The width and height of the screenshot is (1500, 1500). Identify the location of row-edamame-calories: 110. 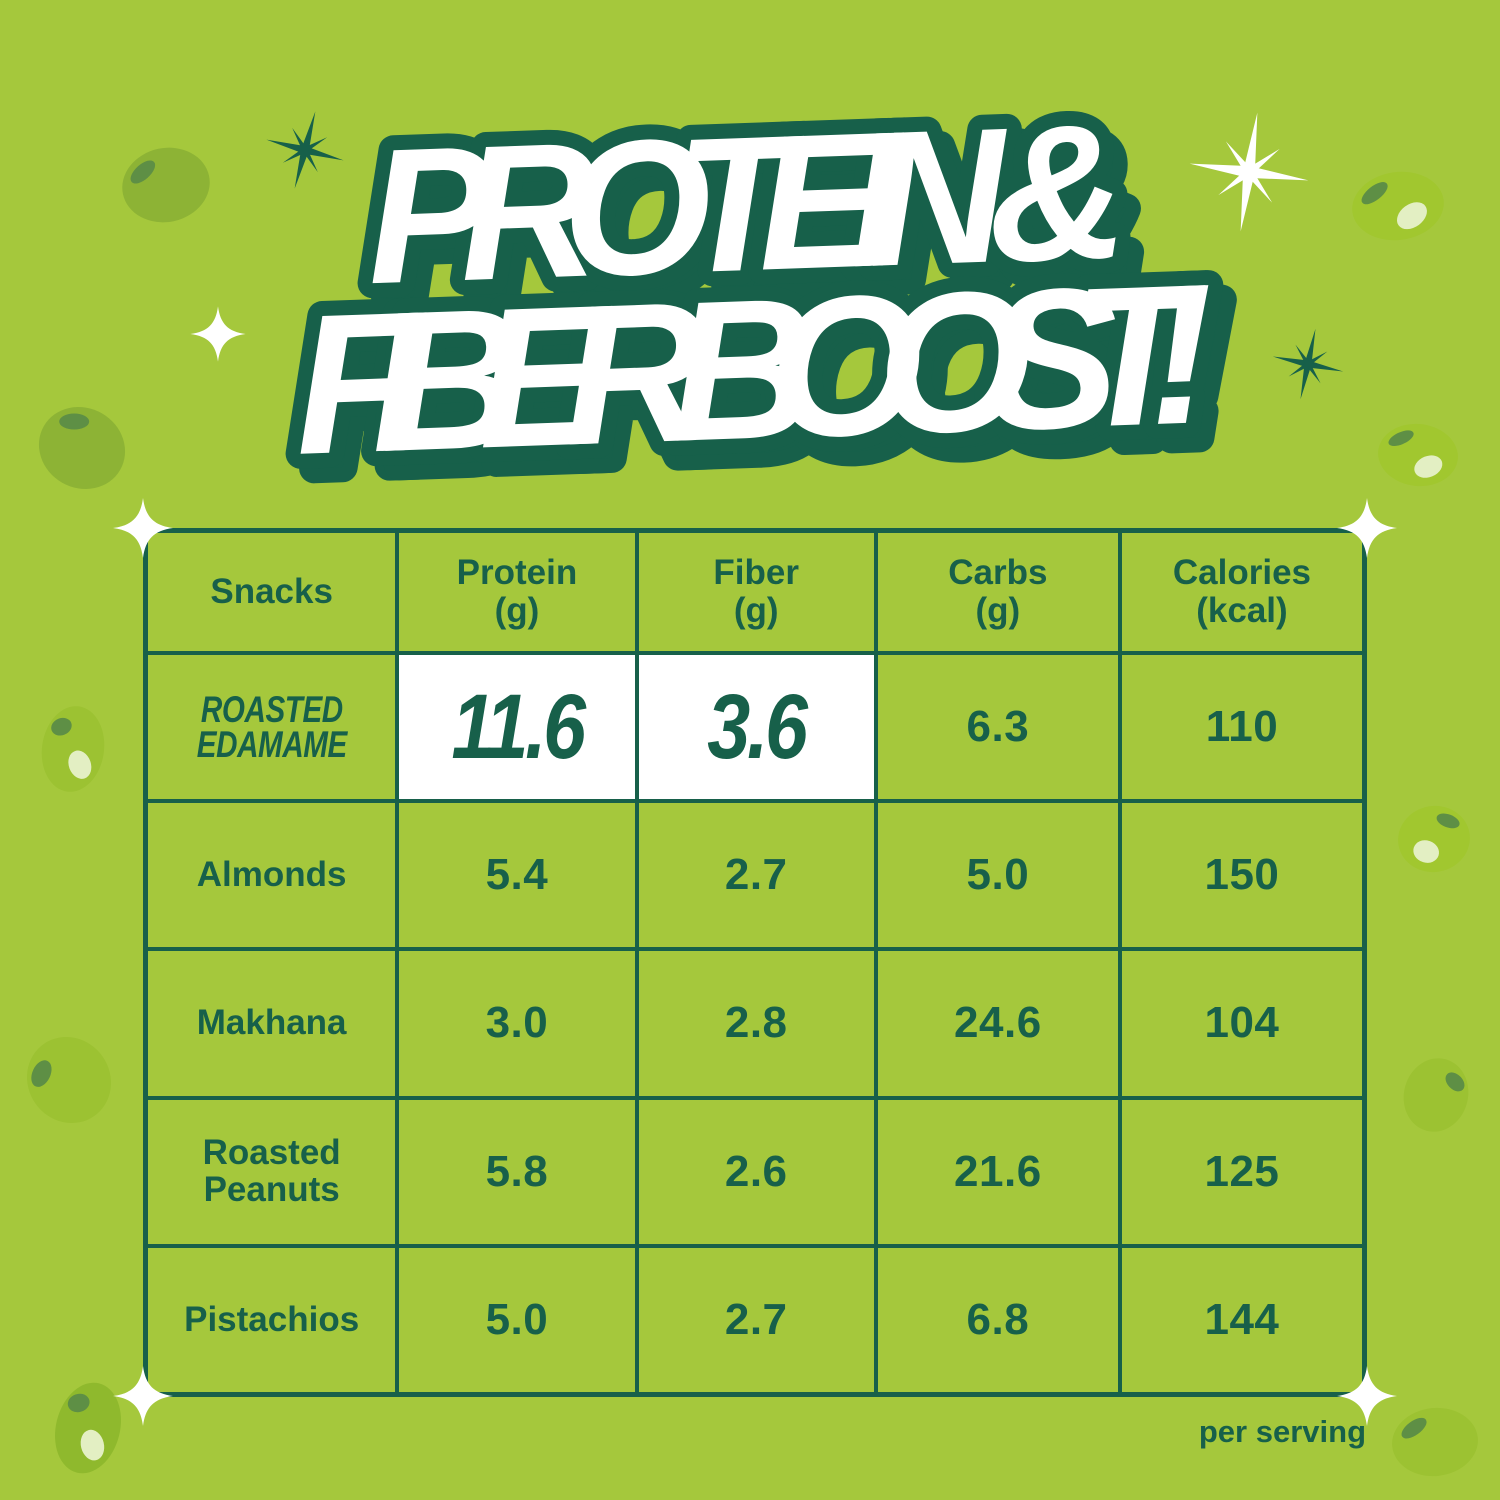
(1241, 727).